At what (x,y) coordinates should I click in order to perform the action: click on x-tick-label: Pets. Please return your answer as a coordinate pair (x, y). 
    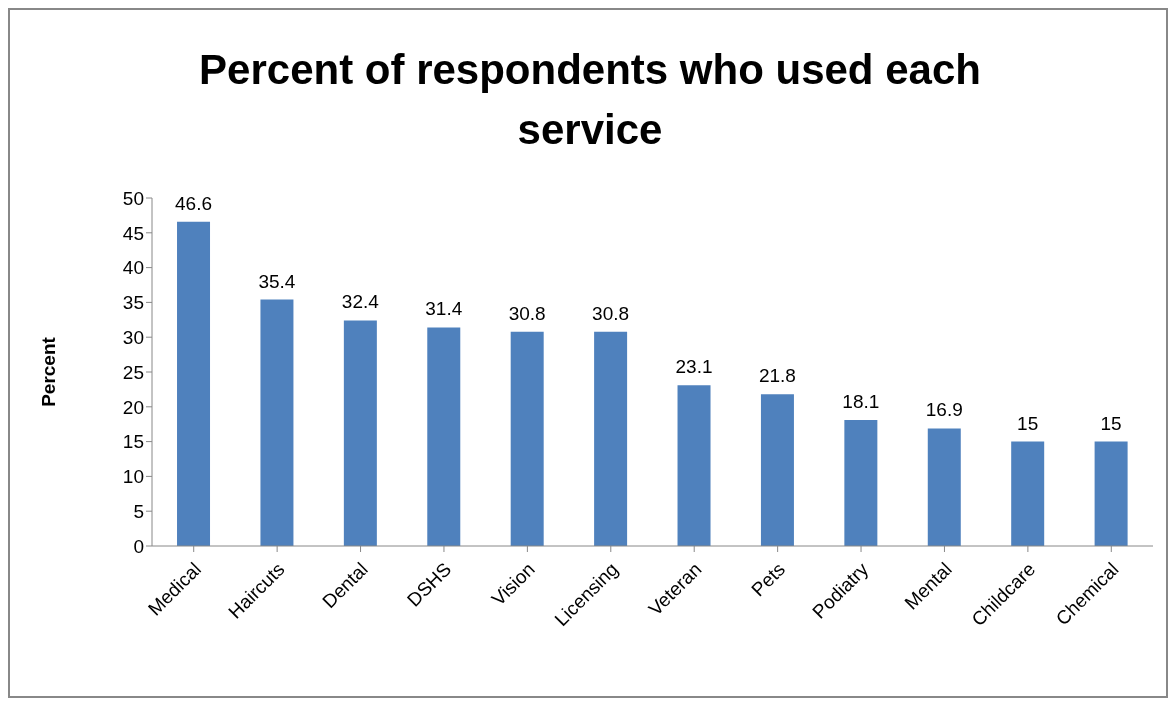
    Looking at the image, I should click on (768, 579).